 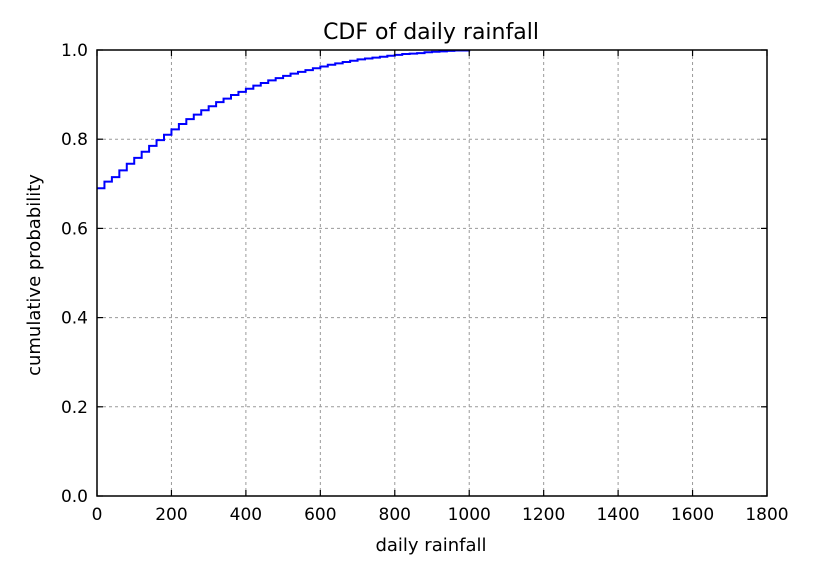 What do you see at coordinates (320, 515) in the screenshot?
I see `x-tick-label: 600` at bounding box center [320, 515].